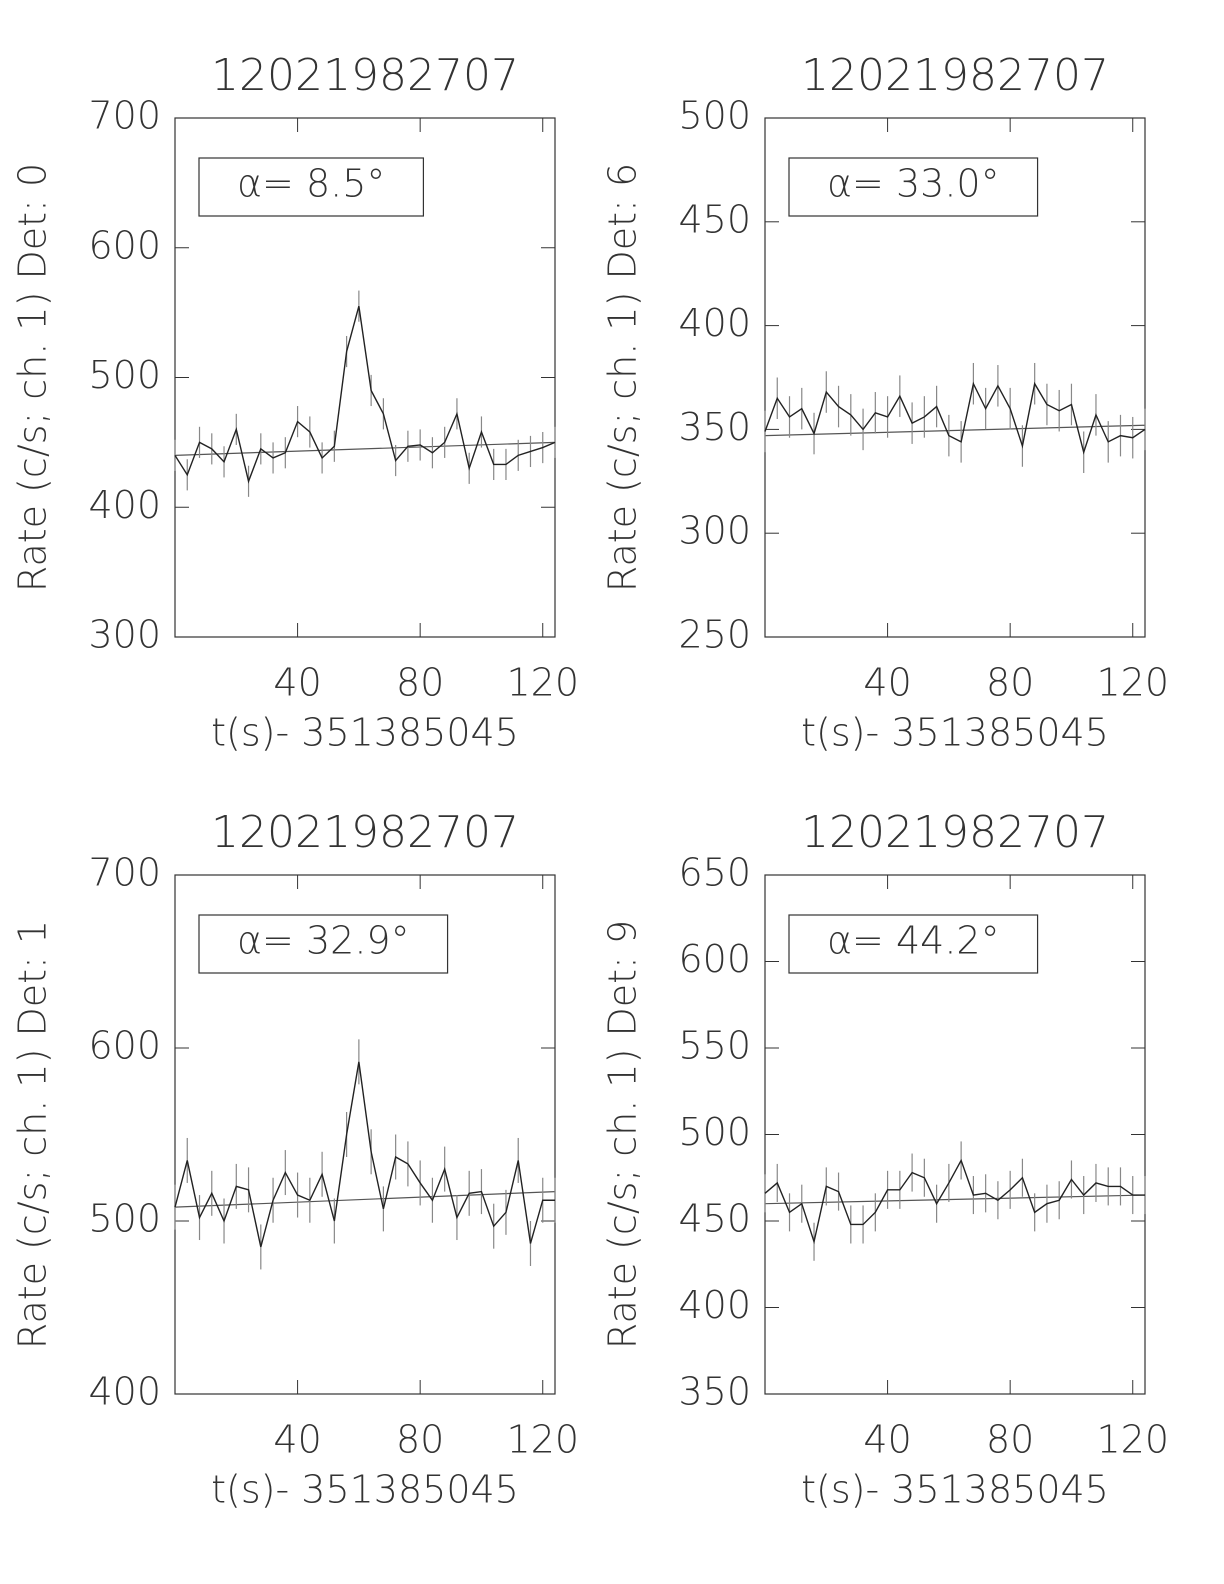 The height and width of the screenshot is (1584, 1224). What do you see at coordinates (33, 1134) in the screenshot?
I see `y-axis-label: Rate (c/s; ch. 1) Det: 1` at bounding box center [33, 1134].